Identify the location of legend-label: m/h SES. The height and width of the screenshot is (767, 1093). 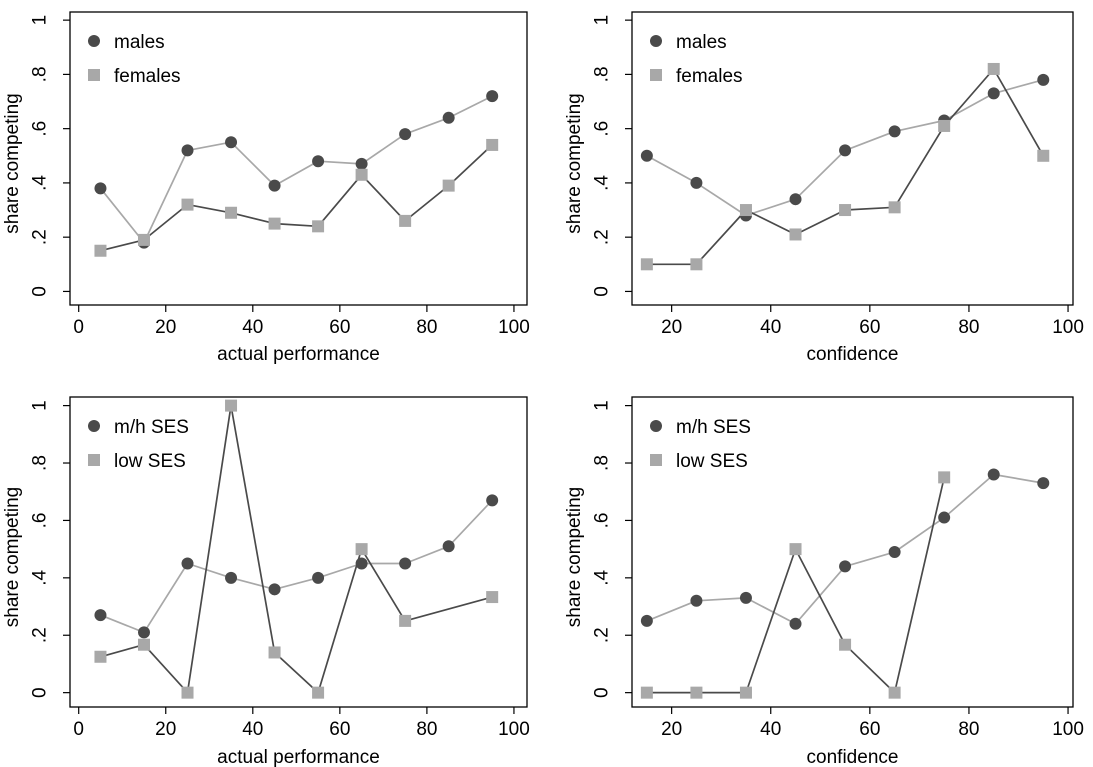
(713, 427).